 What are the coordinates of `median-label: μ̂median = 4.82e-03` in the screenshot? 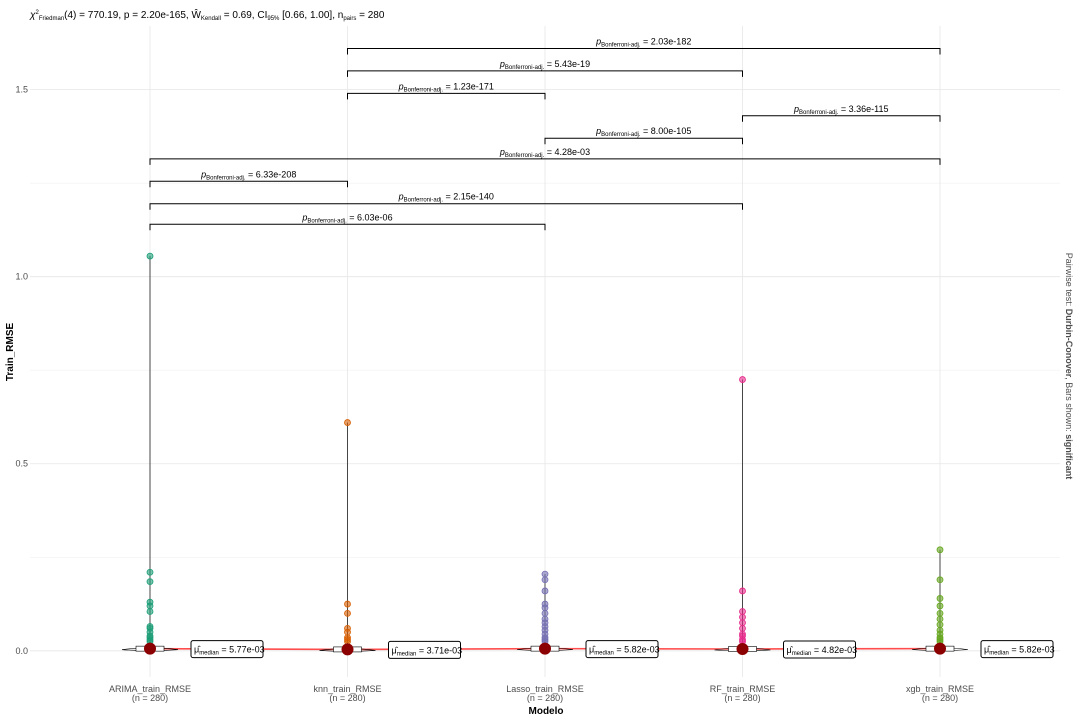 It's located at (822, 651).